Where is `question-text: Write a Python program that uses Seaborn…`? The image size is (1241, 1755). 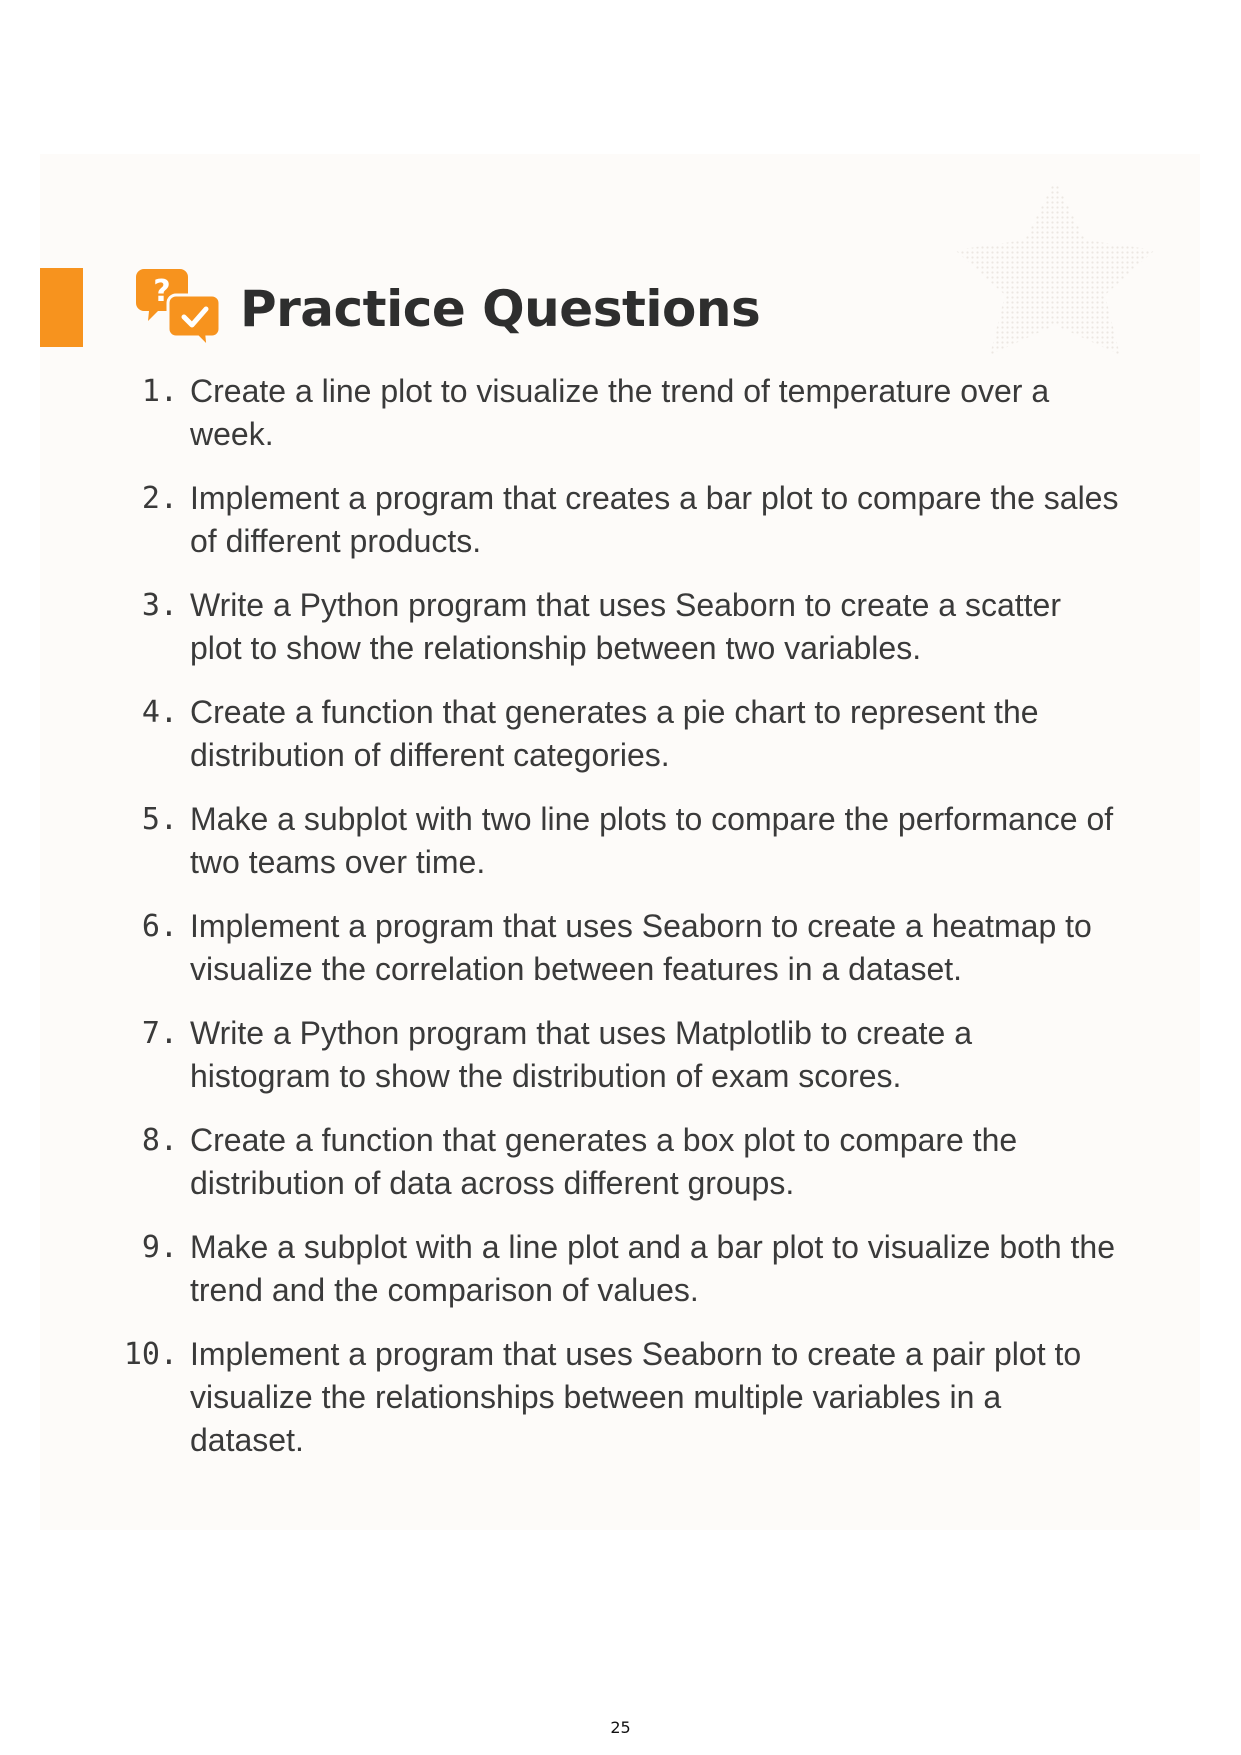
question-text: Write a Python program that uses Seaborn… is located at coordinates (625, 626).